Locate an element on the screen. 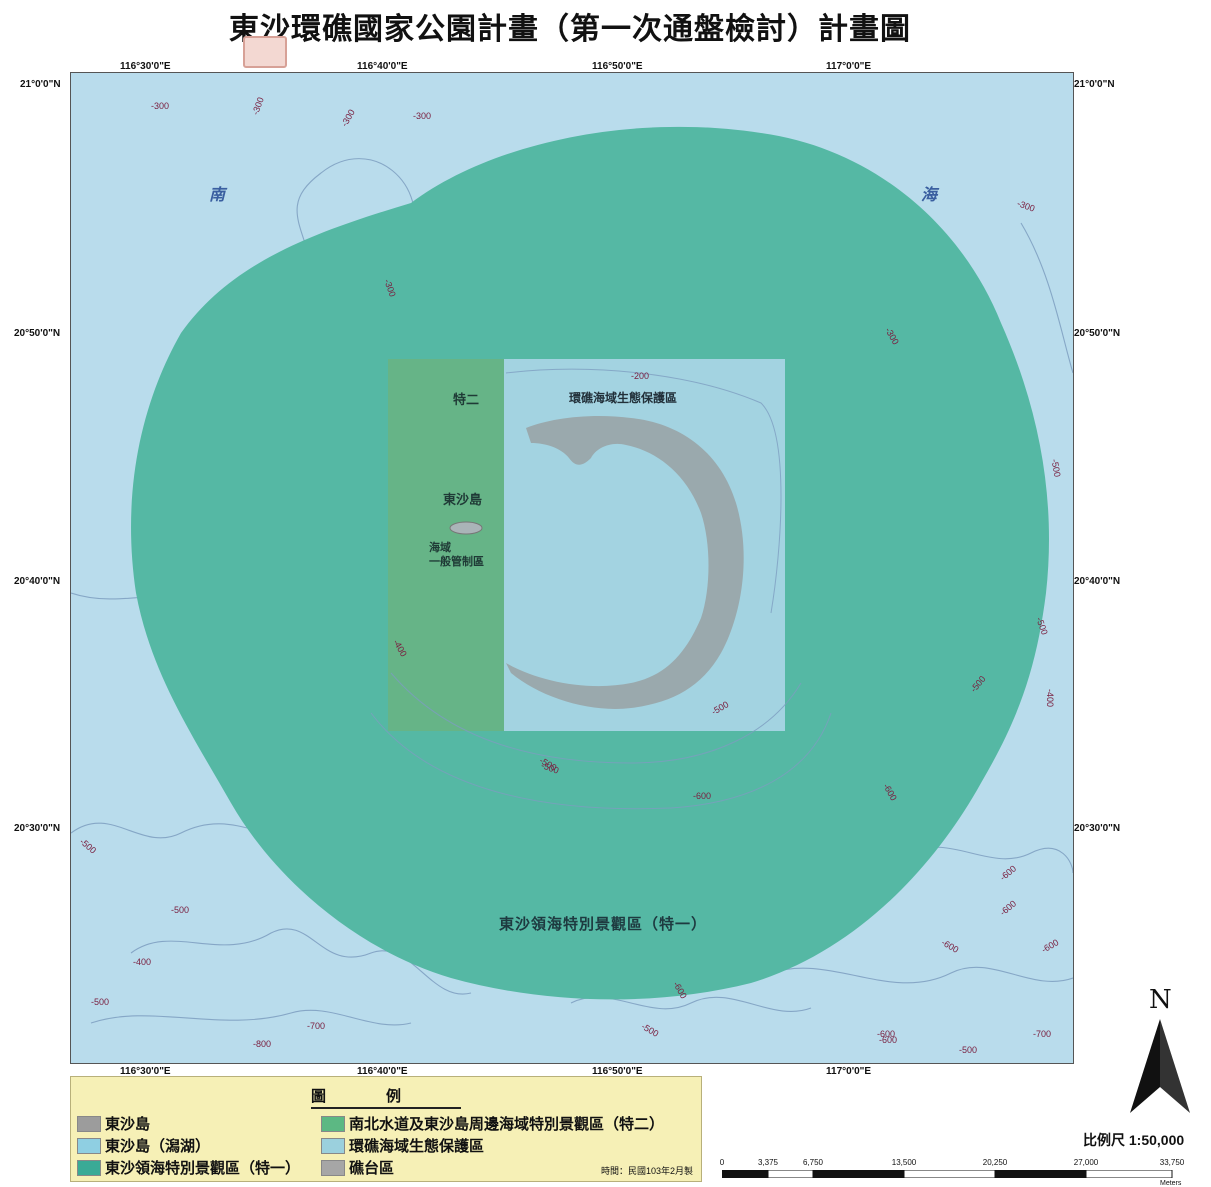 The image size is (1211, 1187). map-title: 東沙環礁國家公園計畫（第一次通盤檢討）計畫圖 is located at coordinates (570, 29).